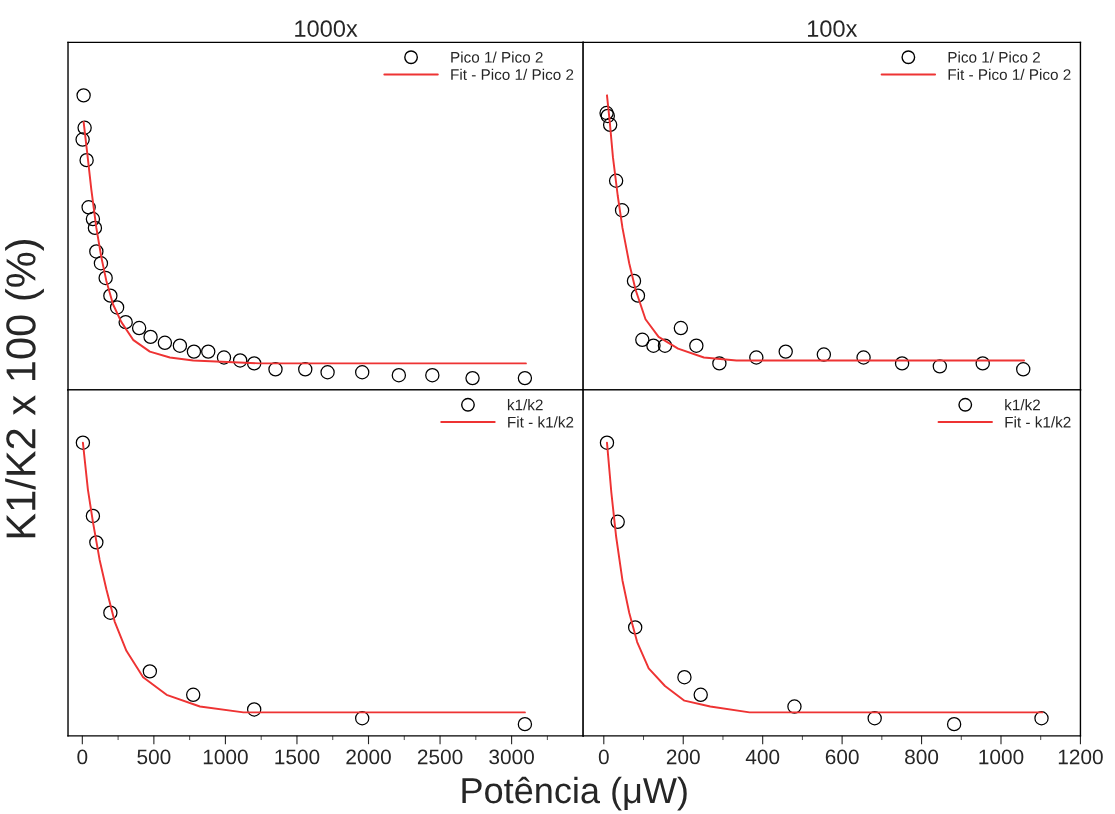  Describe the element at coordinates (326, 28) in the screenshot. I see `chart-title: 1000x` at that location.